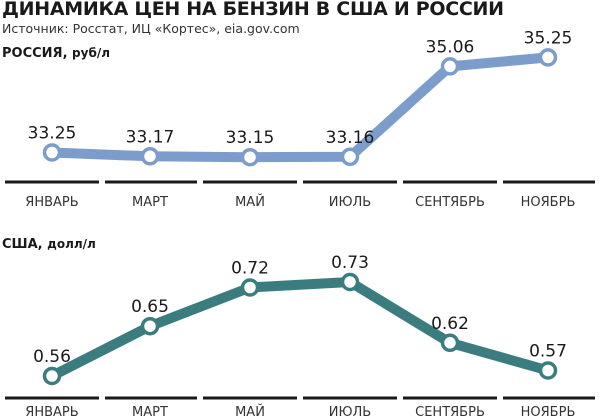 This screenshot has width=600, height=420. I want to click on russia-section-label: РОССИЯ, руб/л, so click(56, 53).